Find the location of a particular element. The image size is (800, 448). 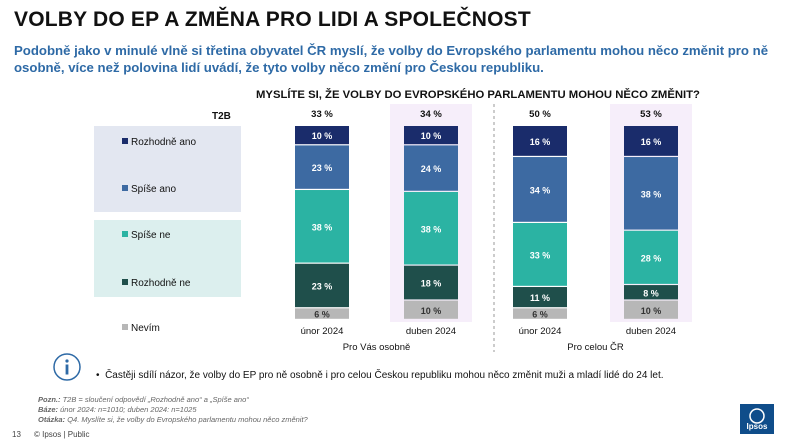

legend-box-positive is located at coordinates (167, 169).